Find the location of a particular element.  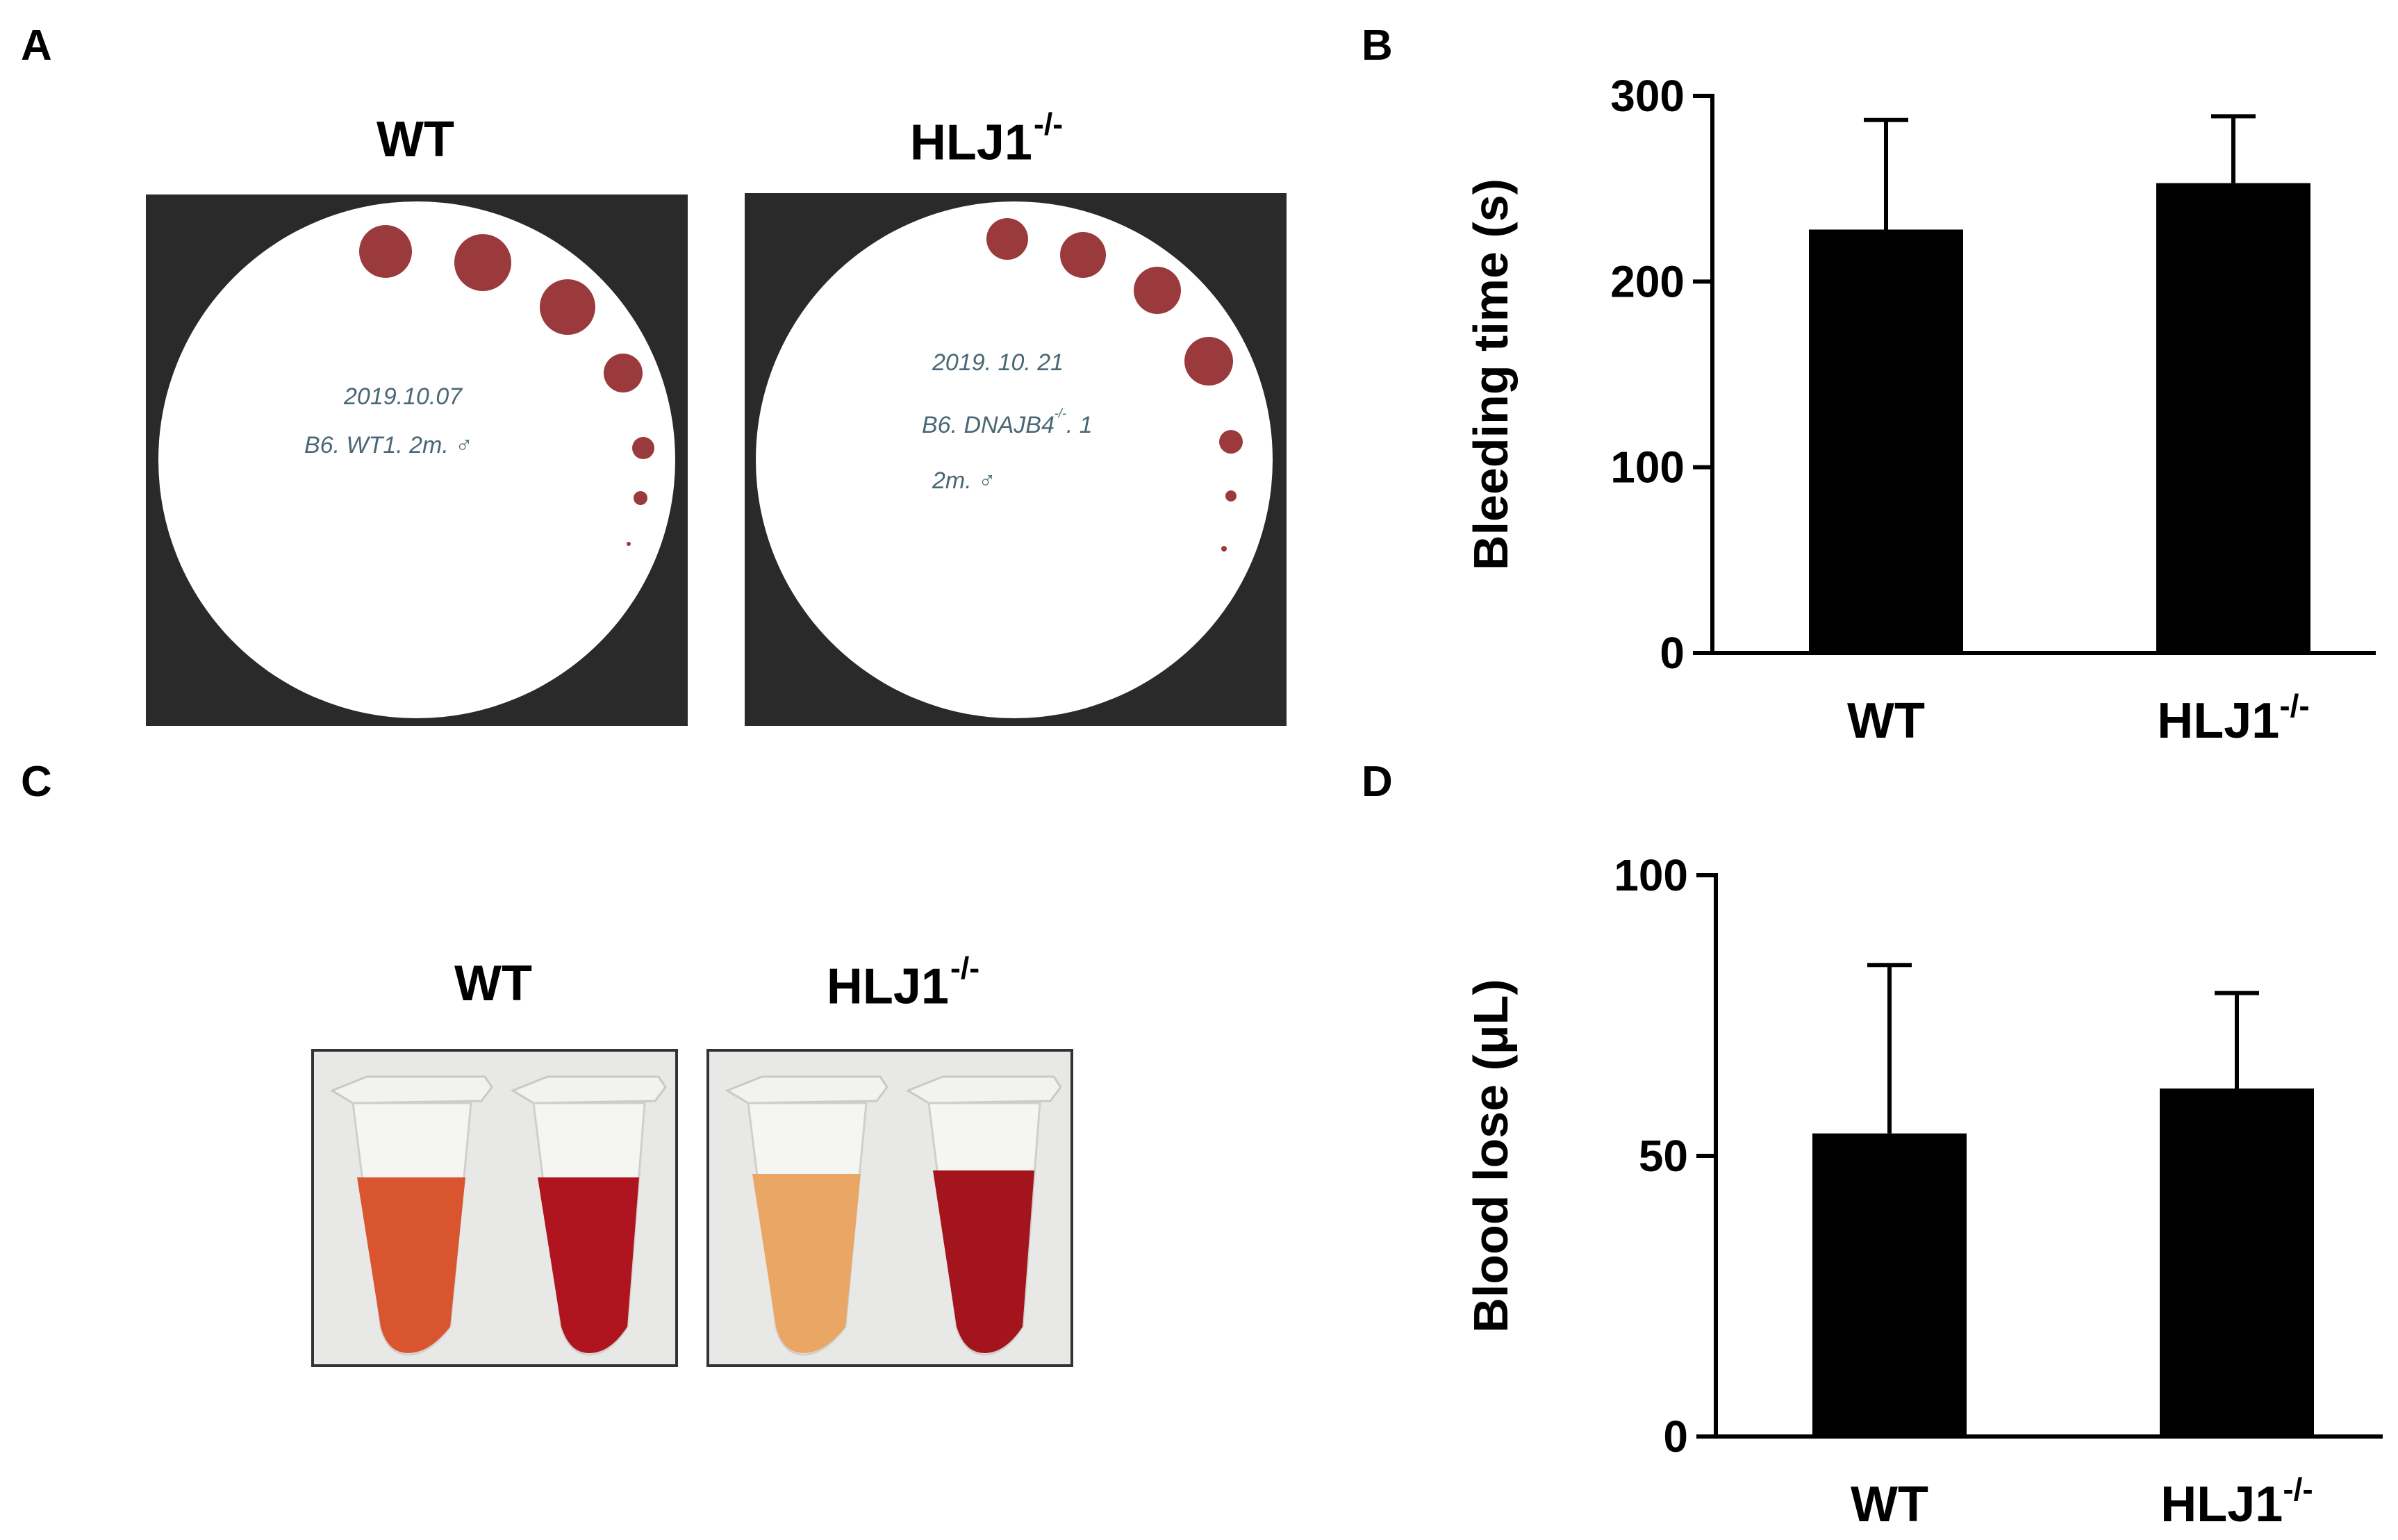

note-line: 2019.10.07 is located at coordinates (403, 396).